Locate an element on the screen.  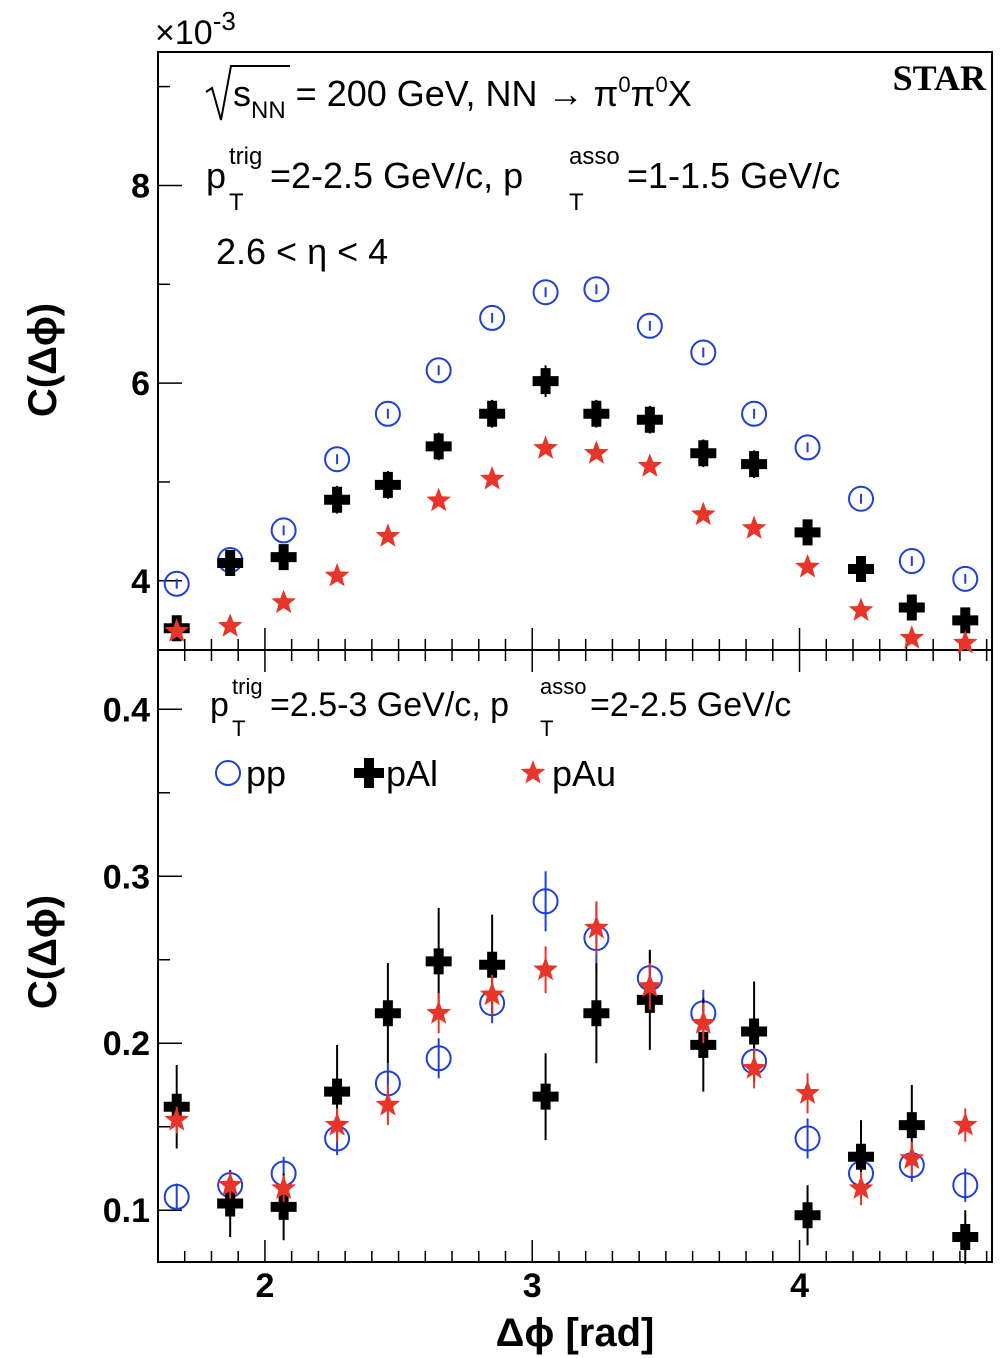
legend-marker-pau is located at coordinates (533, 772).